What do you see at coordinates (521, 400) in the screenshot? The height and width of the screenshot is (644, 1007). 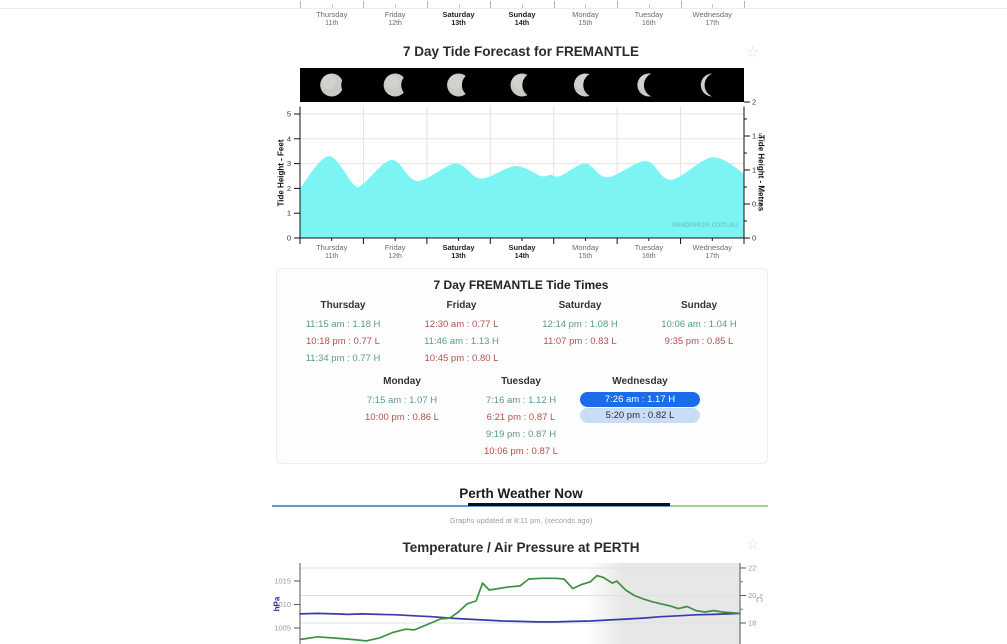 I see `tide-entry: 7:16 am : 1.12 H` at bounding box center [521, 400].